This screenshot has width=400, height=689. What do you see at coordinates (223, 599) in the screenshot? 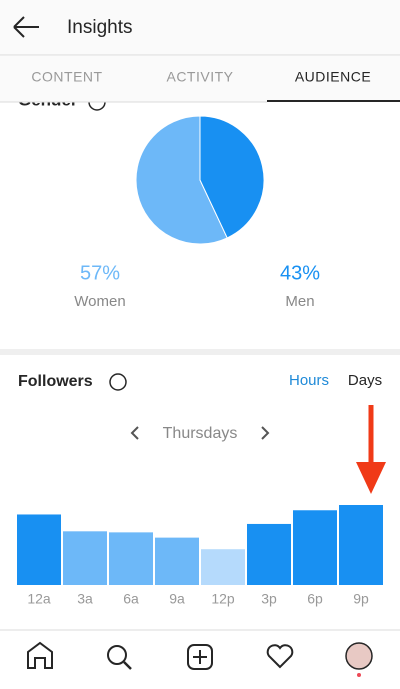
I see `x-tick-label: 12p` at bounding box center [223, 599].